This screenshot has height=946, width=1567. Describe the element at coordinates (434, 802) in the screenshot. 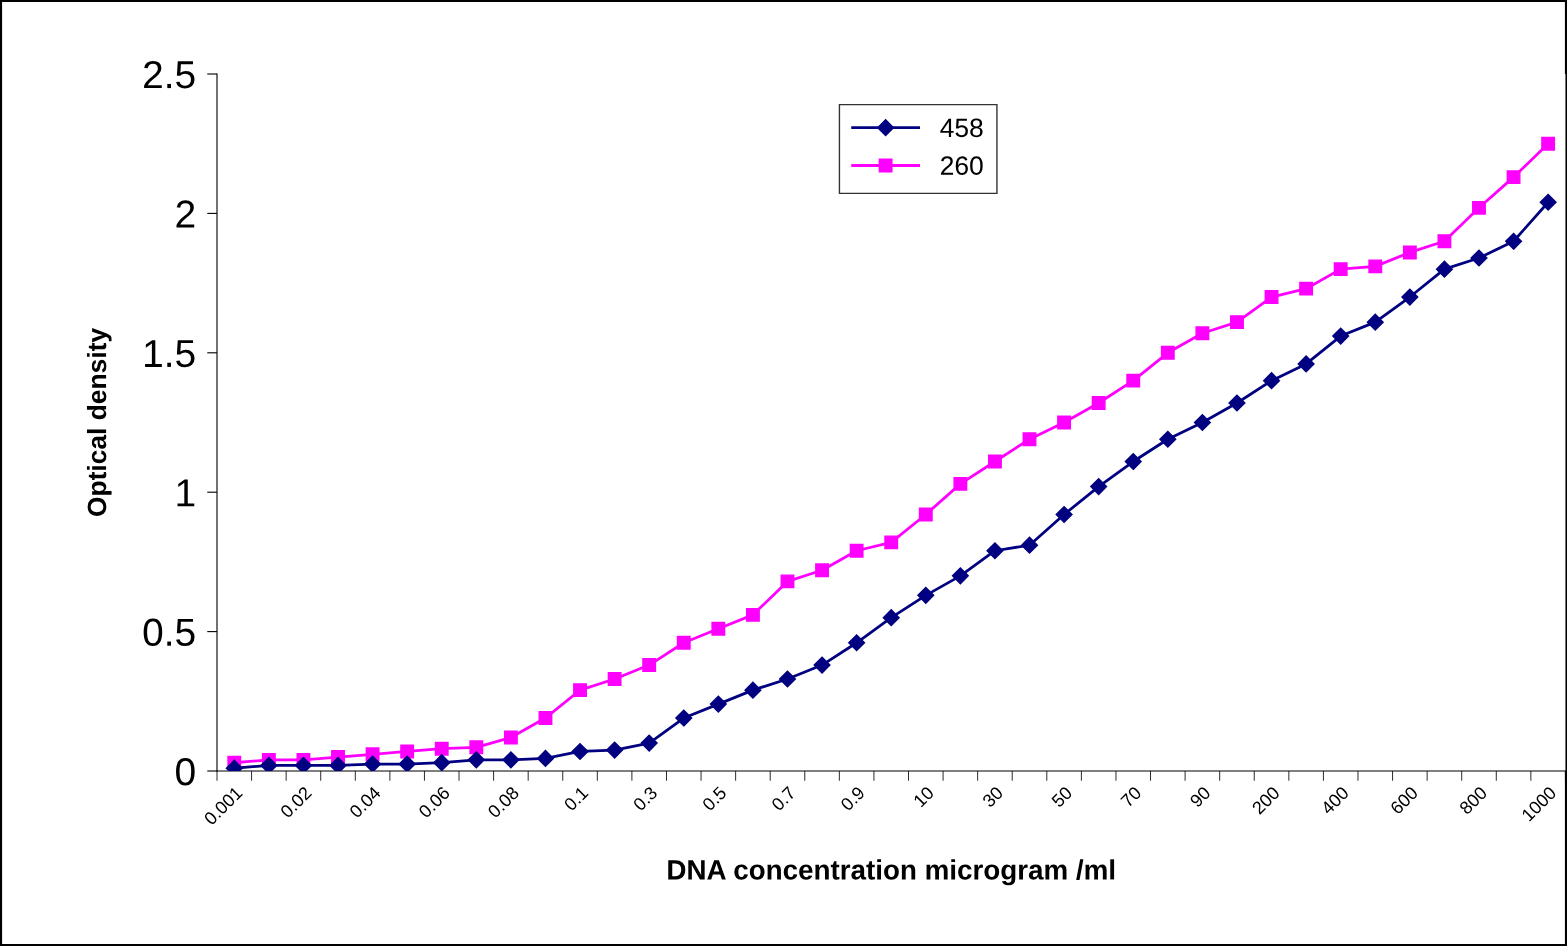

I see `x-tick-label: 0.06` at that location.